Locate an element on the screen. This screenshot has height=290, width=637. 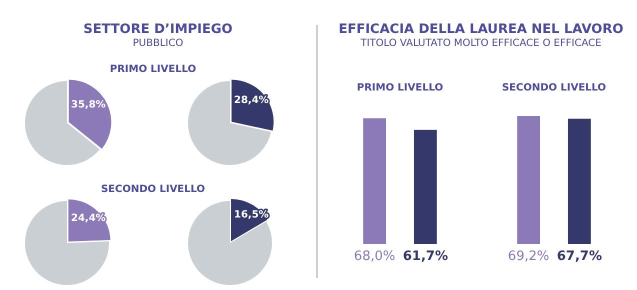
data-label: 68,0% is located at coordinates (375, 256).